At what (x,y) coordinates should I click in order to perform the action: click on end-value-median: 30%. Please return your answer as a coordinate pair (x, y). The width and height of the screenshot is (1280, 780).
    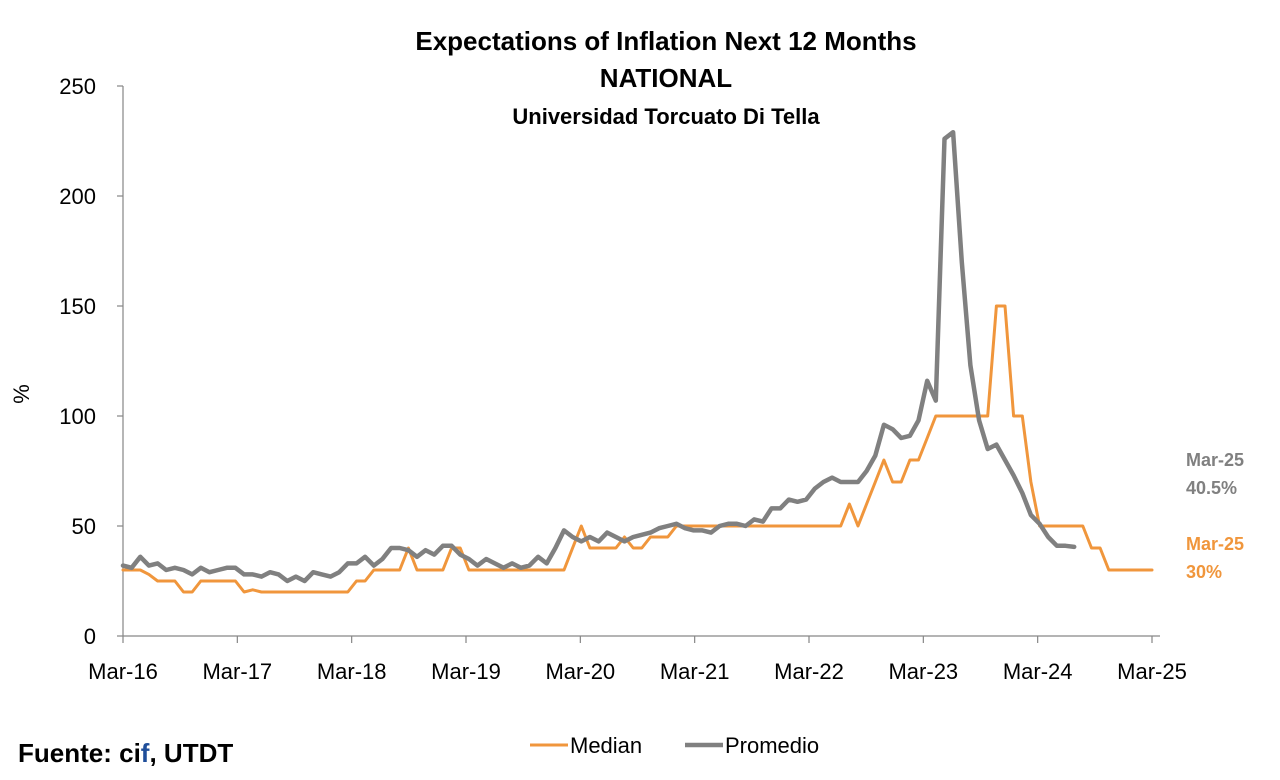
    Looking at the image, I should click on (1204, 572).